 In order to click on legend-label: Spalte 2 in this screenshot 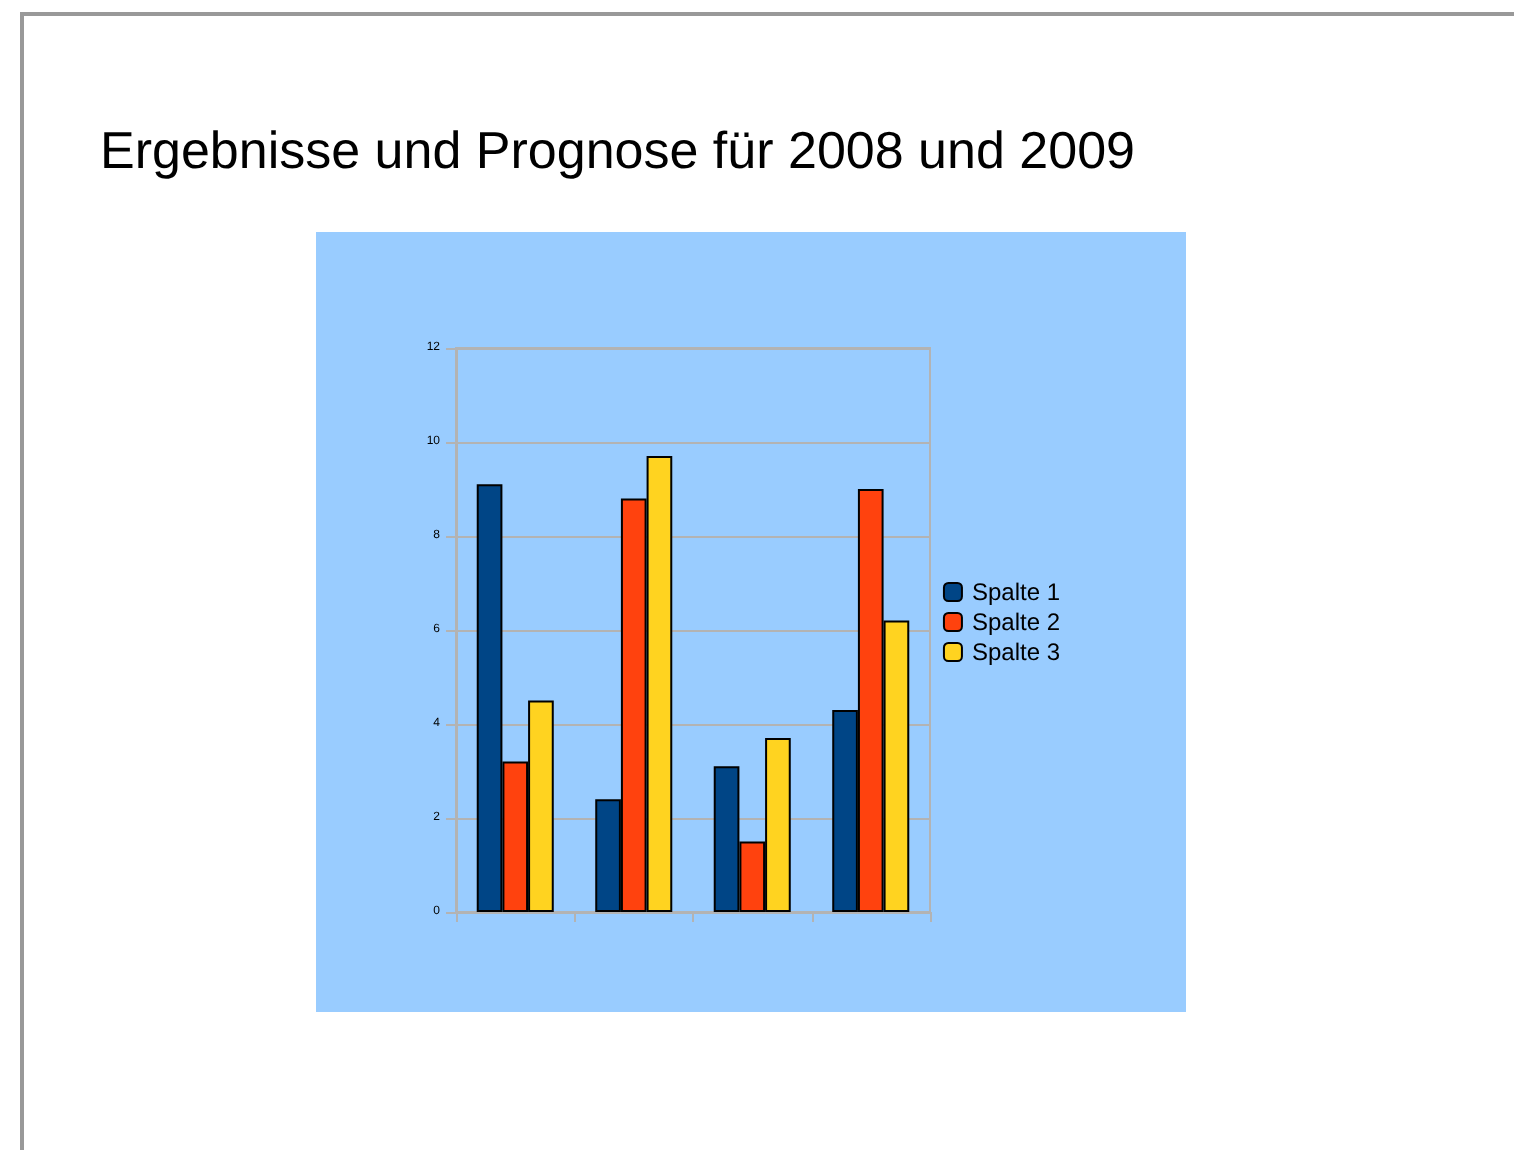, I will do `click(1016, 622)`.